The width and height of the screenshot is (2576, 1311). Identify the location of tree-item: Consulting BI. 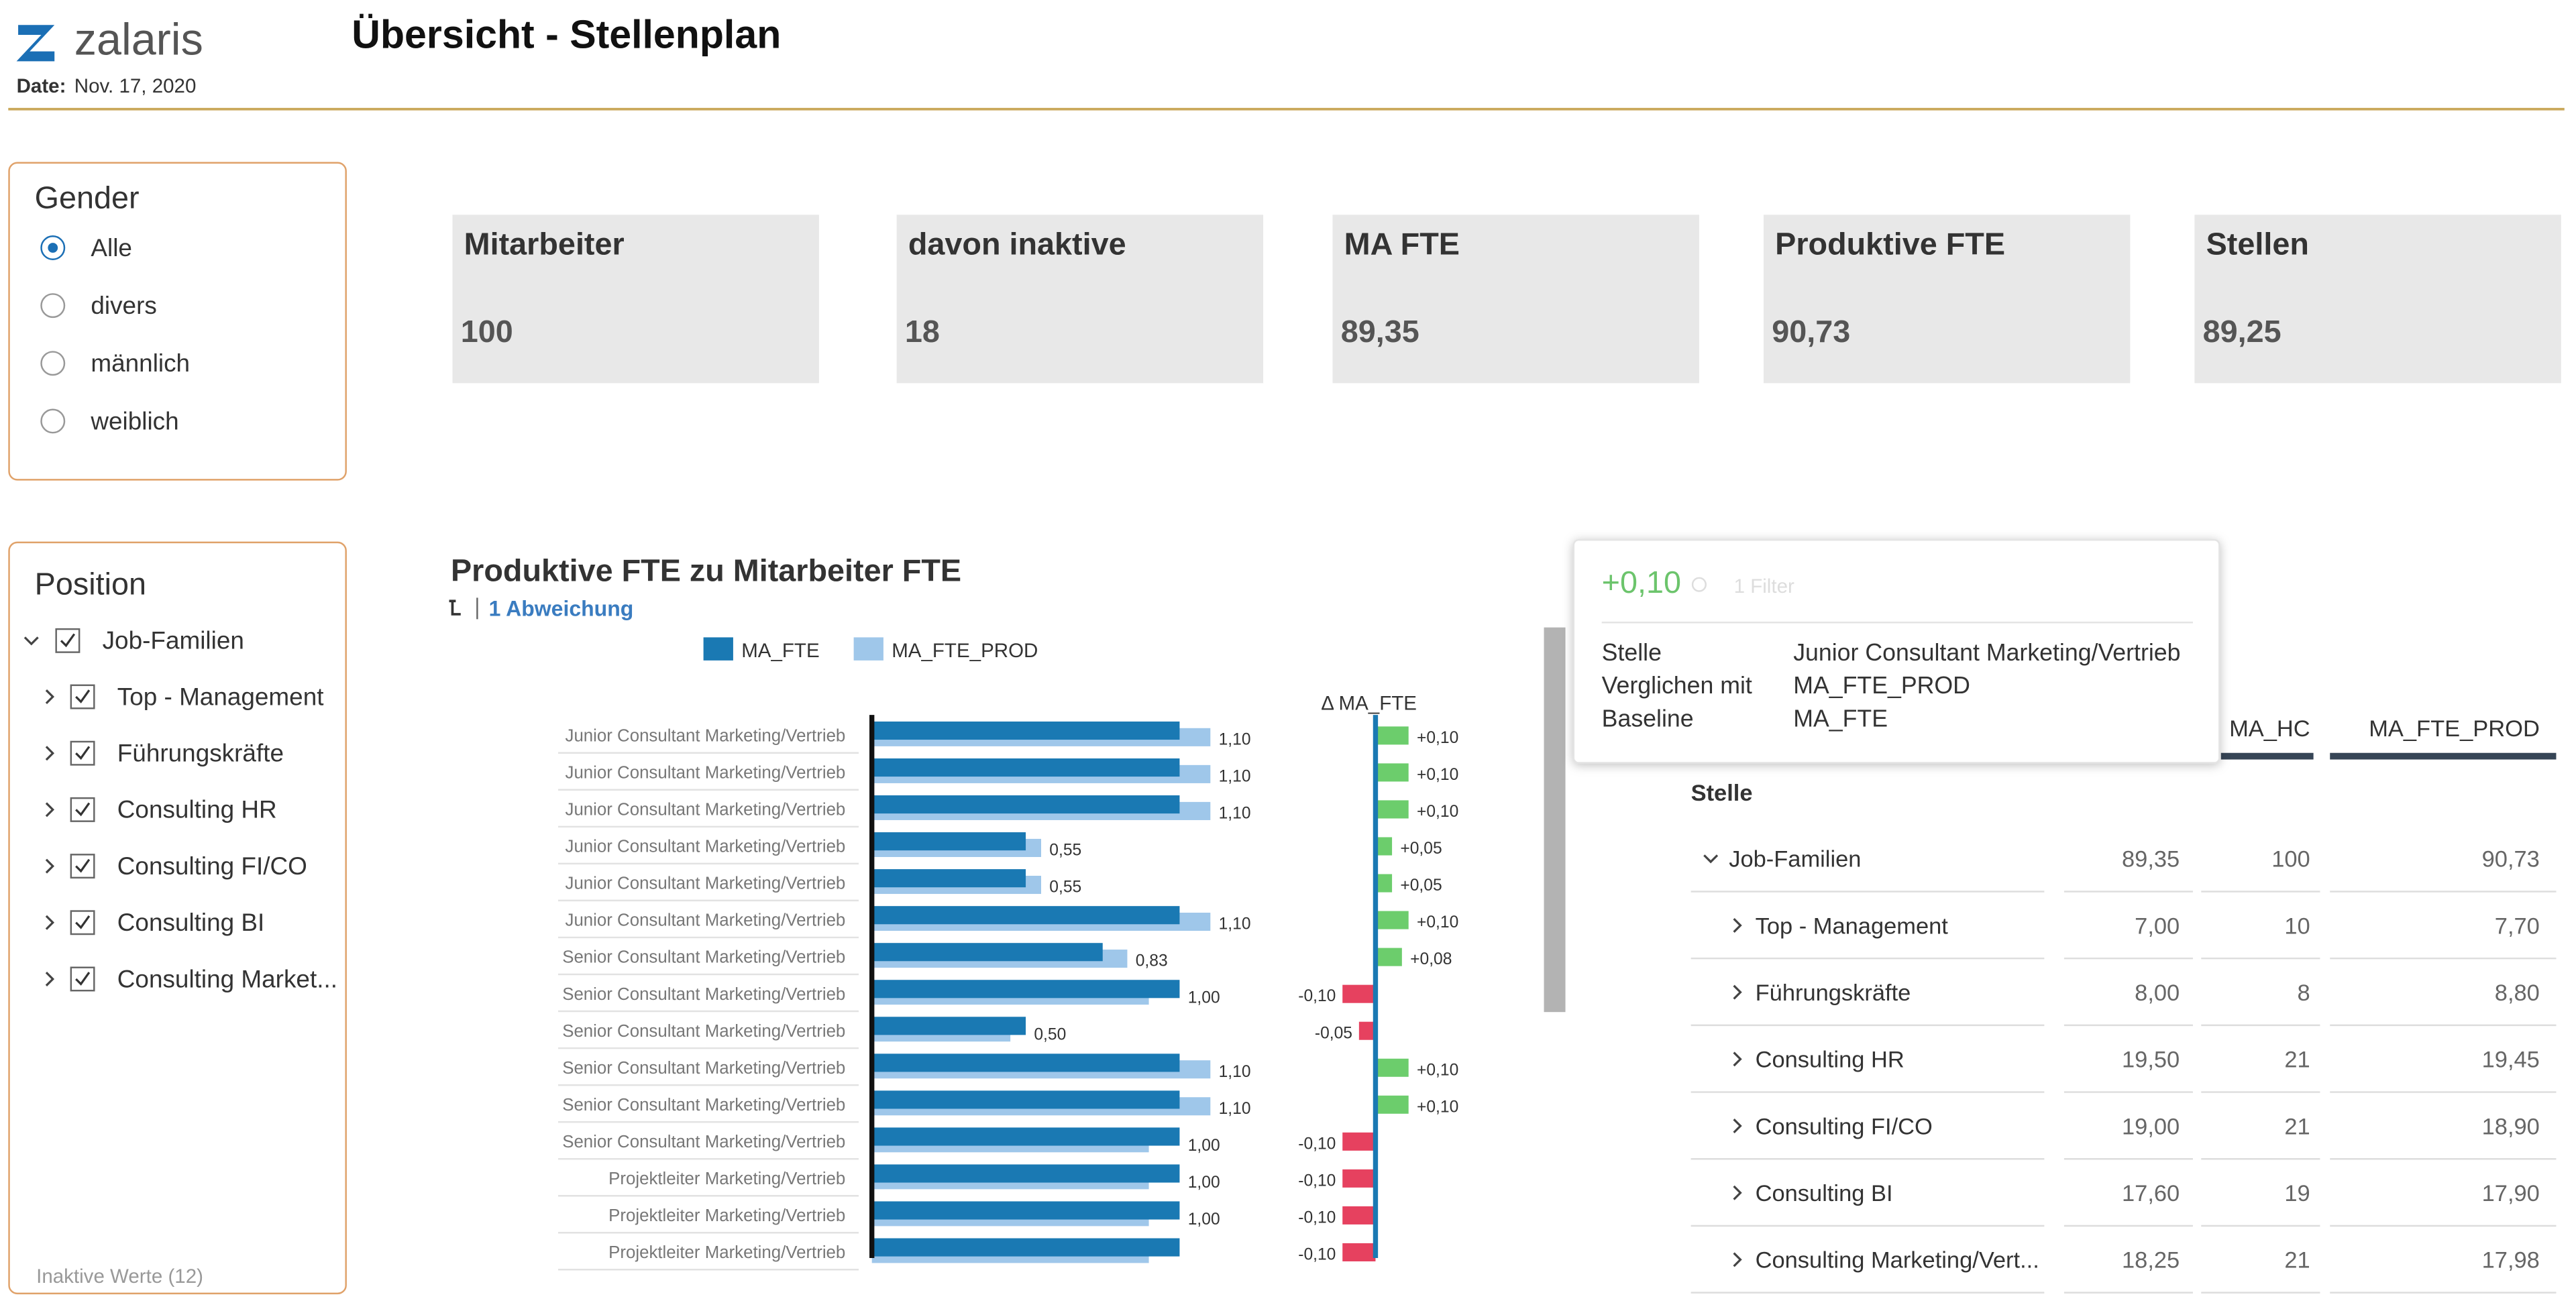
(191, 922).